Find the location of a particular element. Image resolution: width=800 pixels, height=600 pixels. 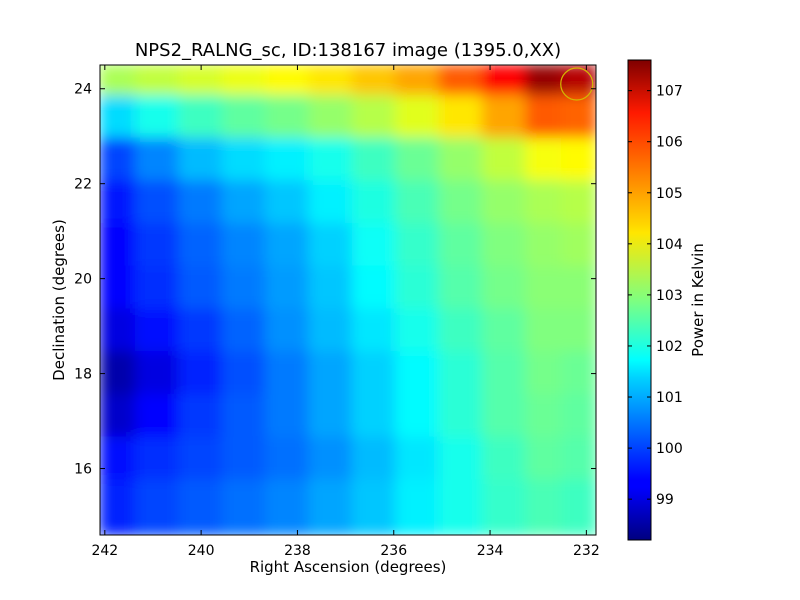

colorbar-ticks: 99 100 101 102 103 104 105 106 107 is located at coordinates (655, 296).